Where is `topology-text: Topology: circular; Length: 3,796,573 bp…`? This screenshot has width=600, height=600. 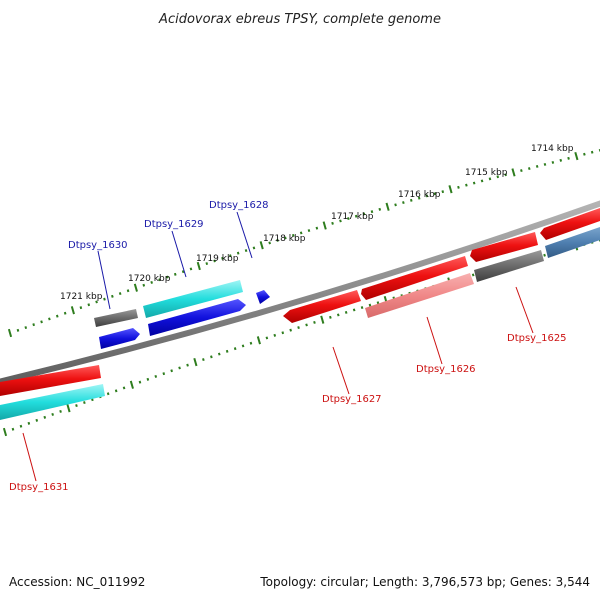
topology-text: Topology: circular; Length: 3,796,573 bp… is located at coordinates (424, 582).